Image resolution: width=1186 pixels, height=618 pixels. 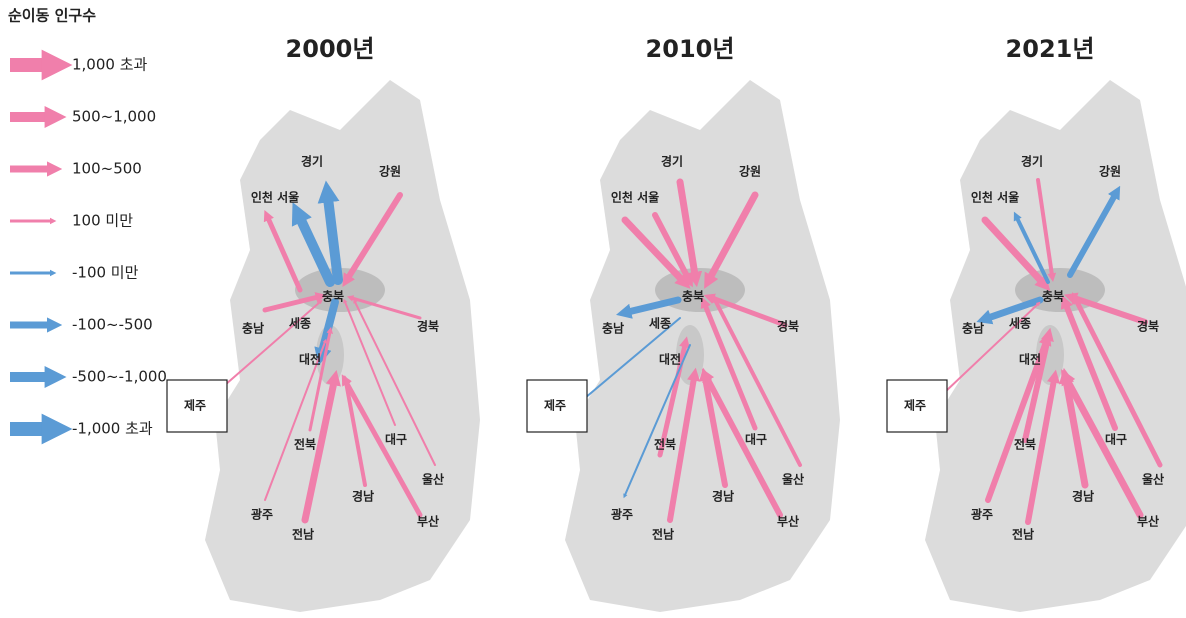 I want to click on map-title: 2010년, so click(x=690, y=49).